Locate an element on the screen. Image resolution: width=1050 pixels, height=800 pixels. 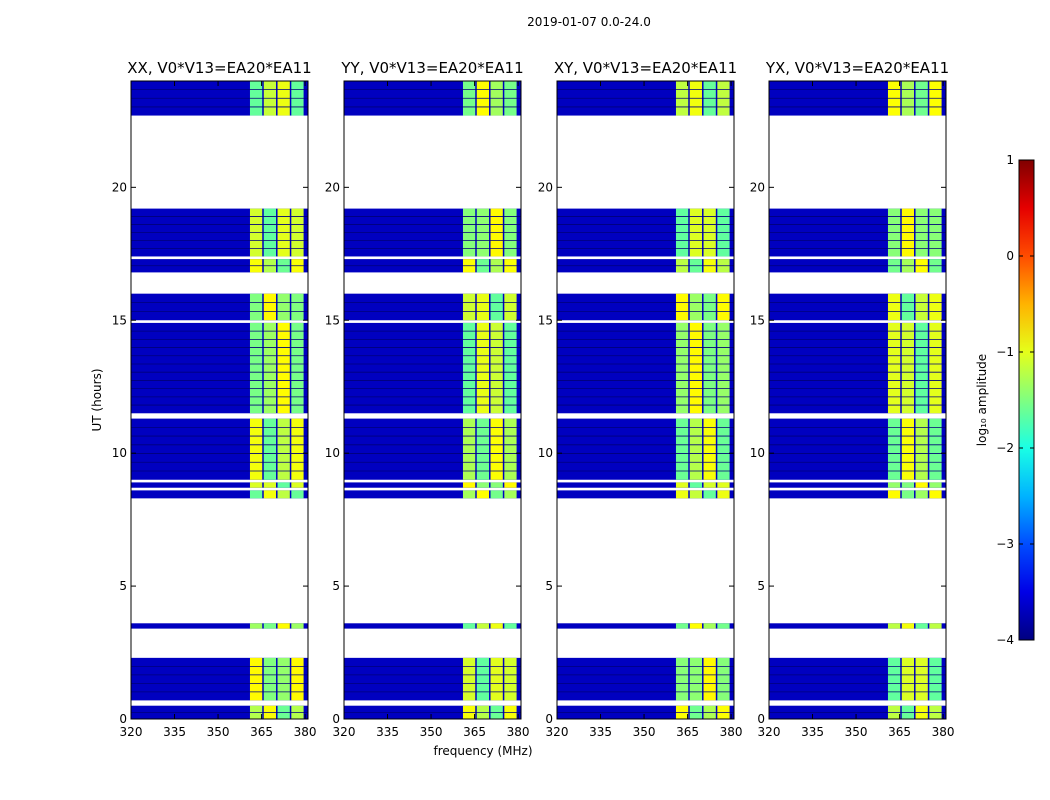
x-tick-label: 380 is located at coordinates (305, 732).